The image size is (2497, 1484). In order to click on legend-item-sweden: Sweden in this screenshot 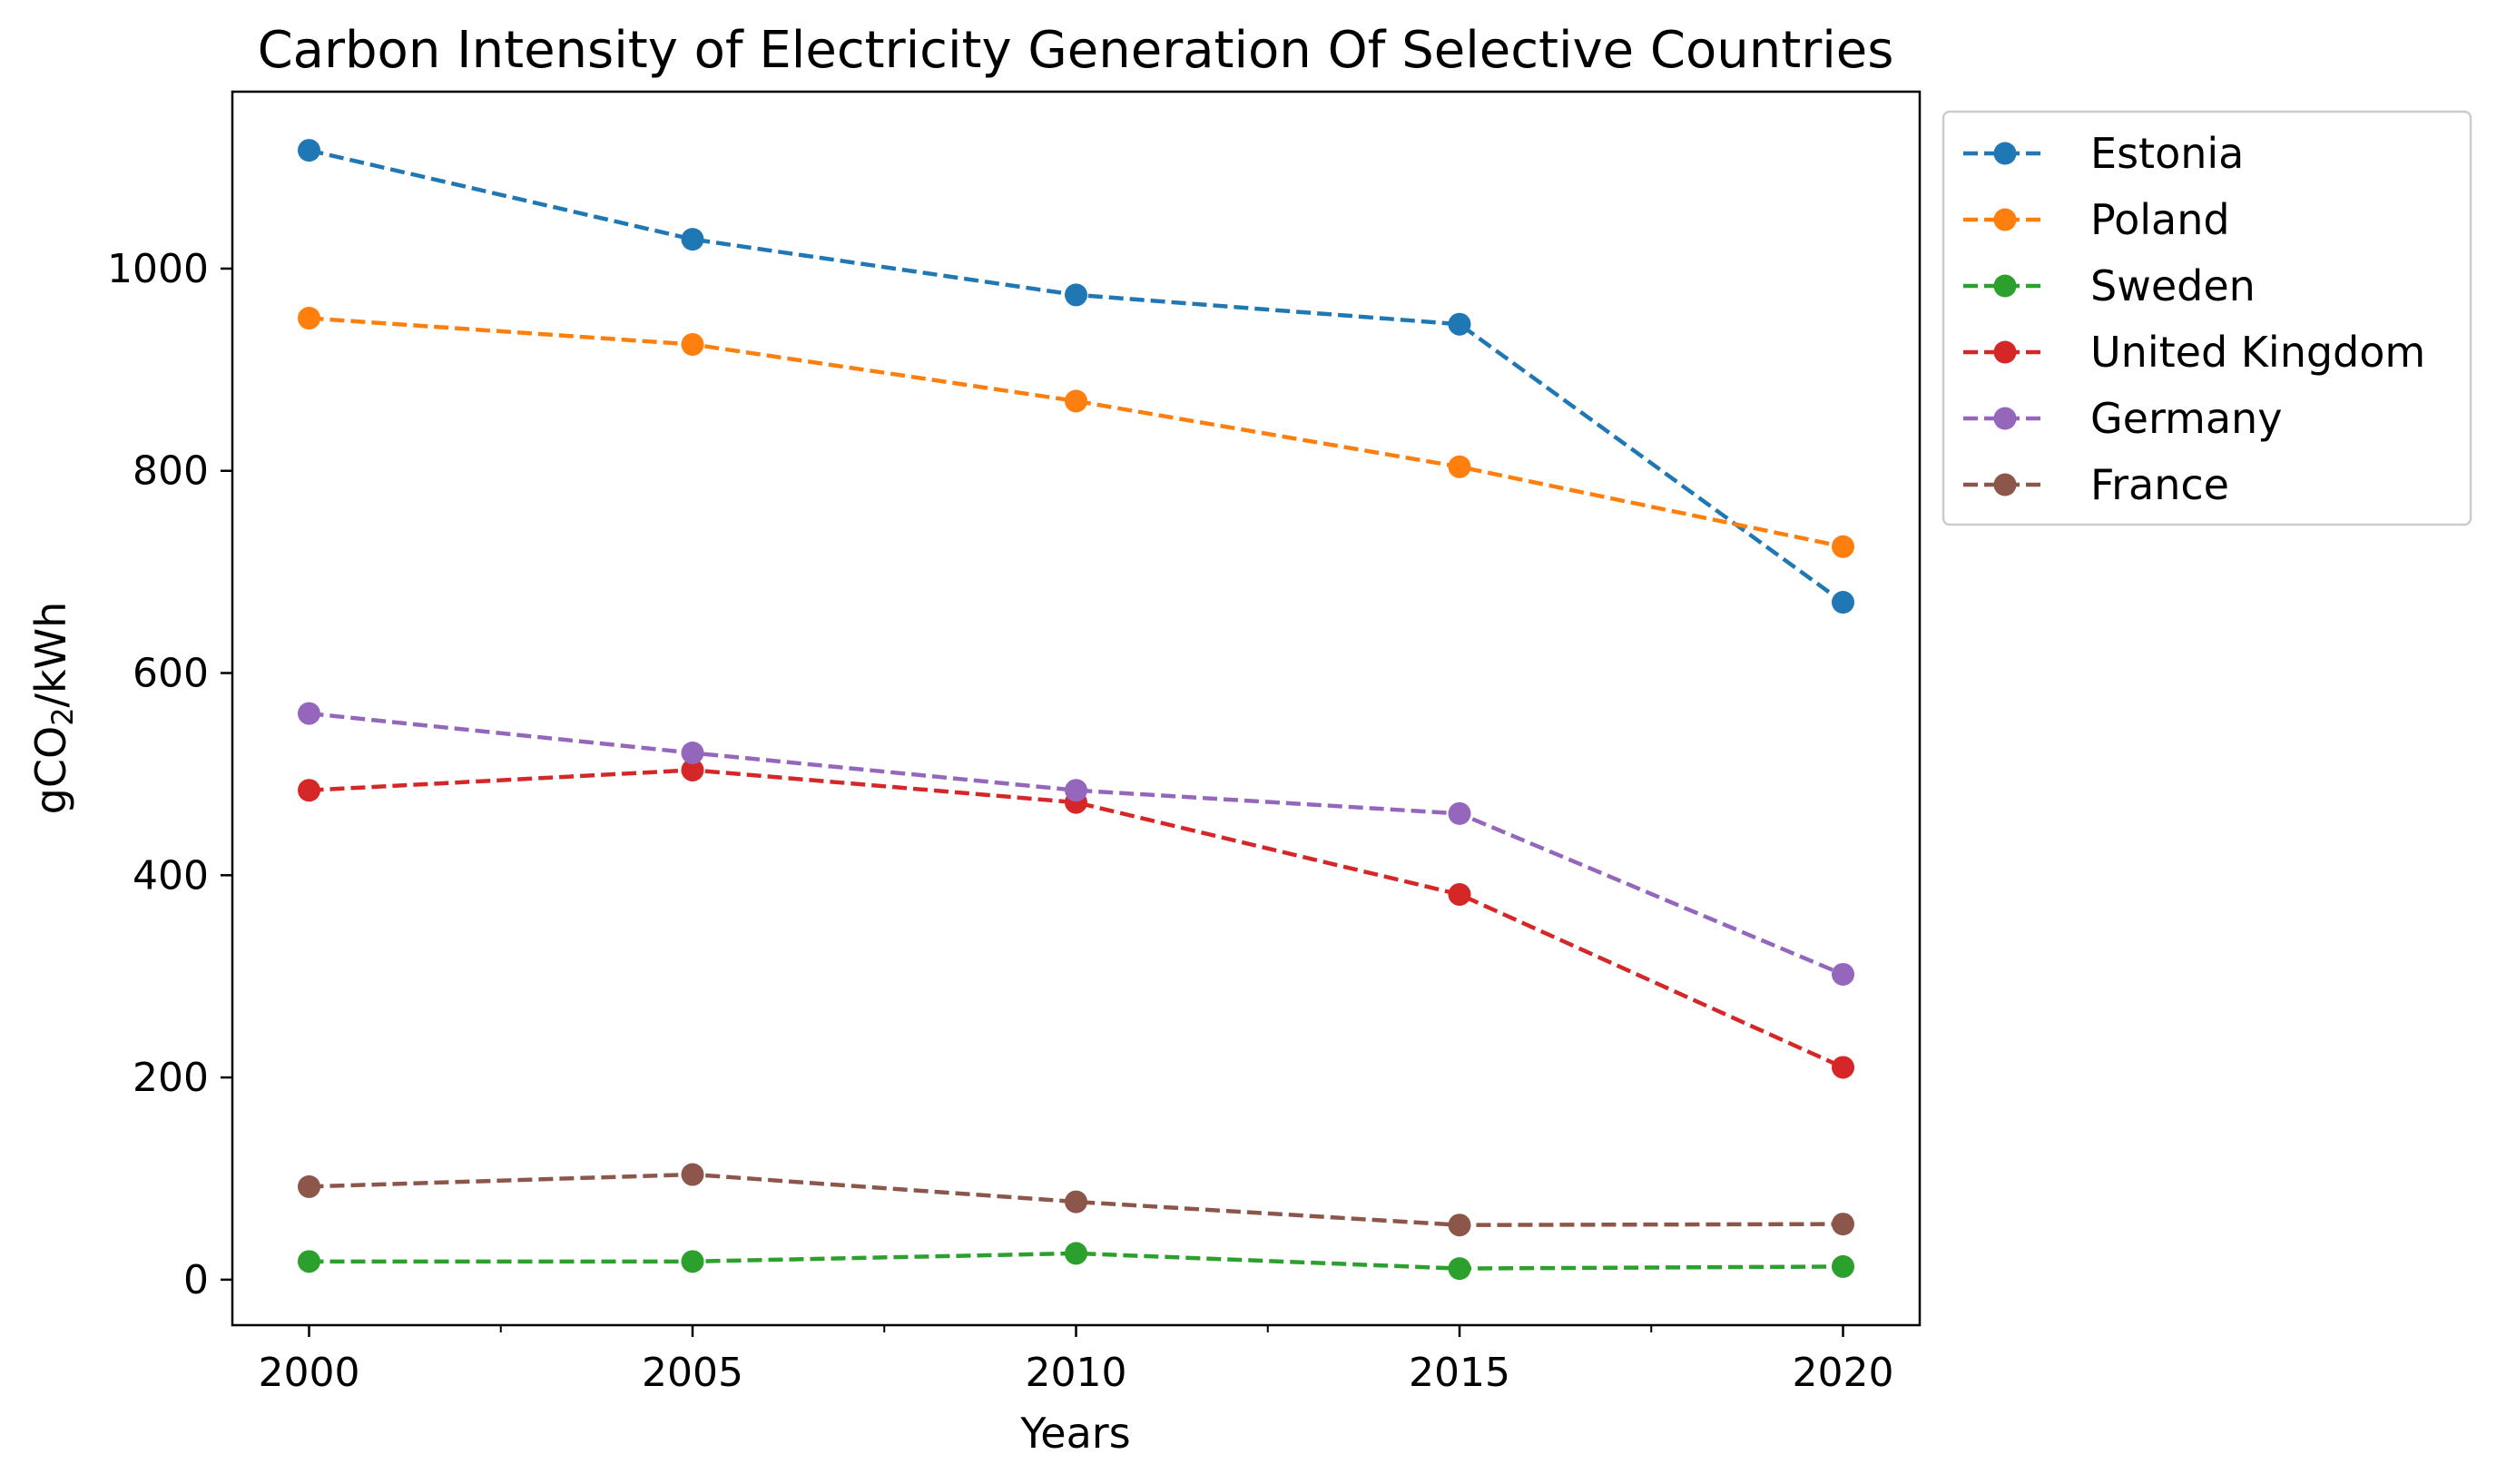, I will do `click(2109, 285)`.